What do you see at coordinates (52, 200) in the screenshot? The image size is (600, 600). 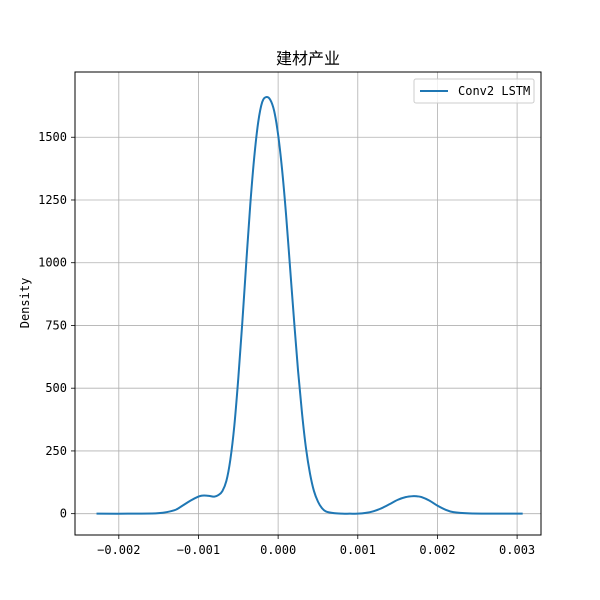 I see `y-tick-label: 1250` at bounding box center [52, 200].